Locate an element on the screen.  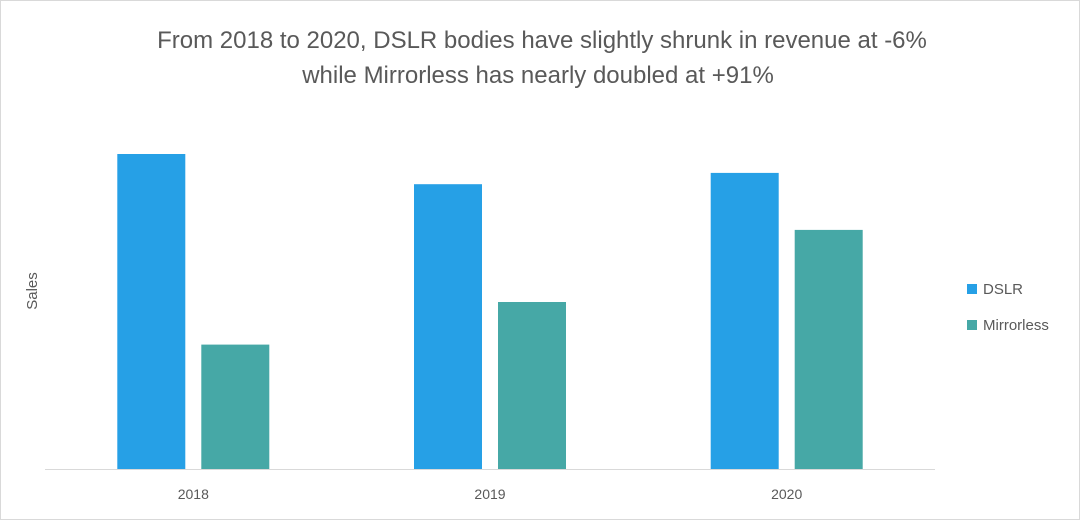
bar-mirrorless-2019 is located at coordinates (532, 385).